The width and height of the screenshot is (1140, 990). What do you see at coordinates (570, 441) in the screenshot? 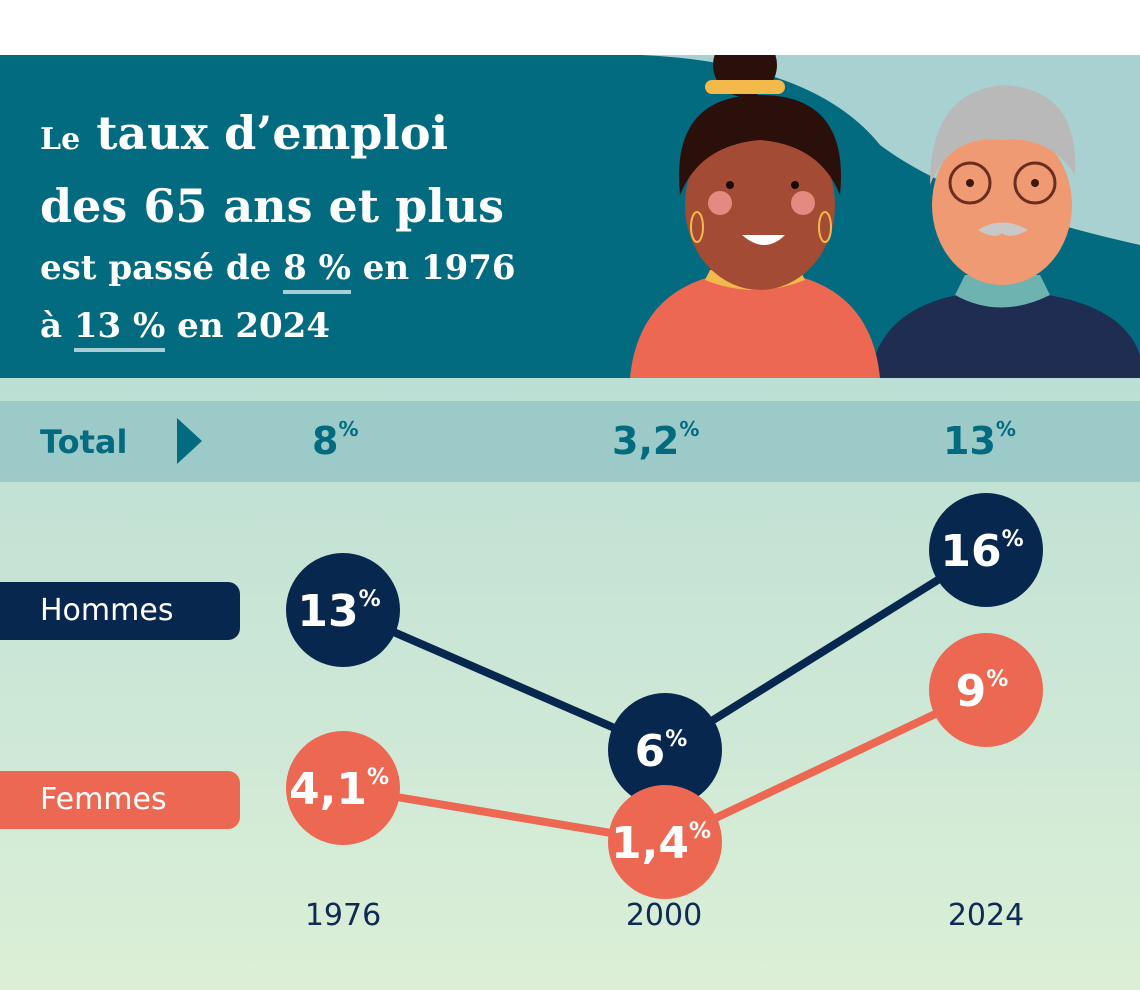
I see `total-band: Total 8% 3,2% 13%` at bounding box center [570, 441].